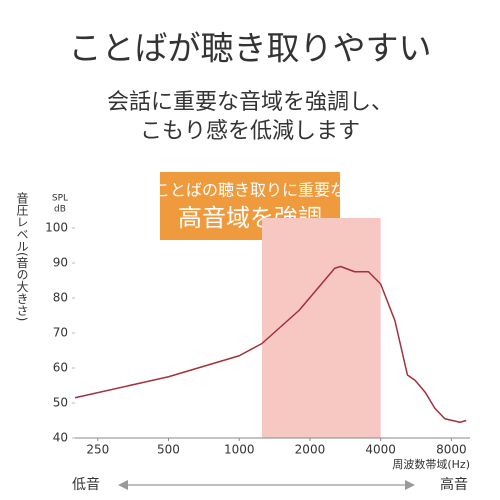  Describe the element at coordinates (86, 484) in the screenshot. I see `low-label: 低音` at that location.